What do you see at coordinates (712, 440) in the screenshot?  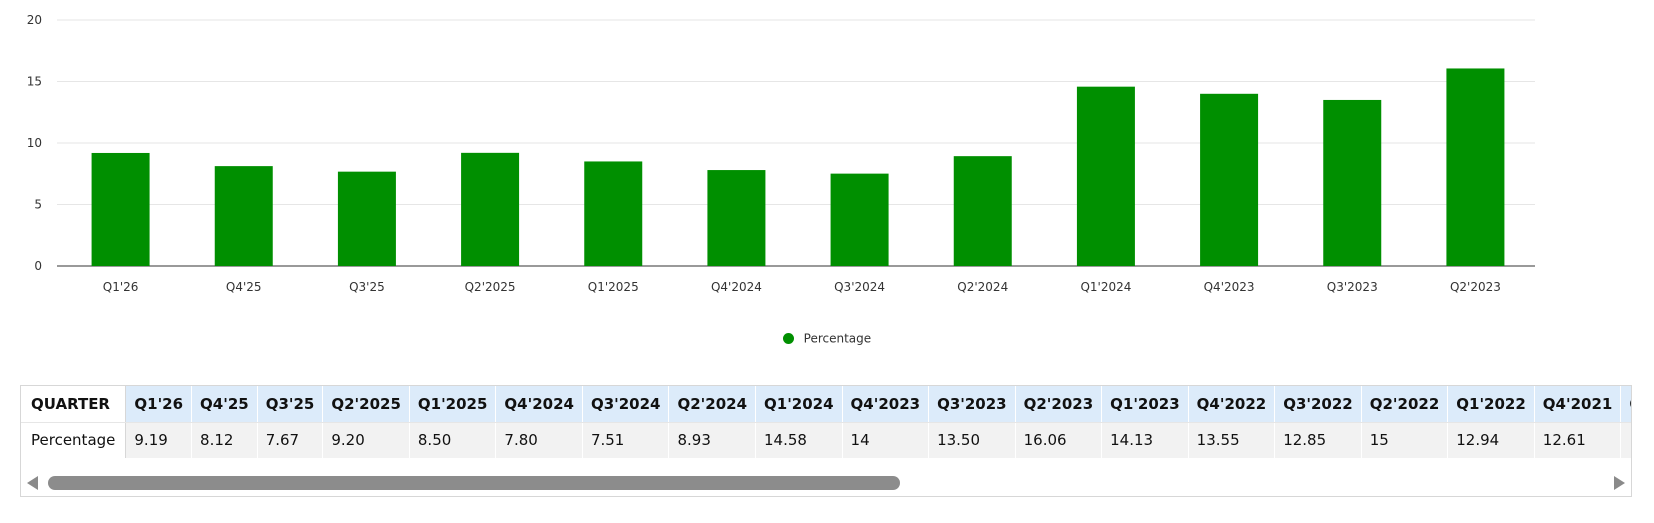 I see `table-cell: 8.93` at bounding box center [712, 440].